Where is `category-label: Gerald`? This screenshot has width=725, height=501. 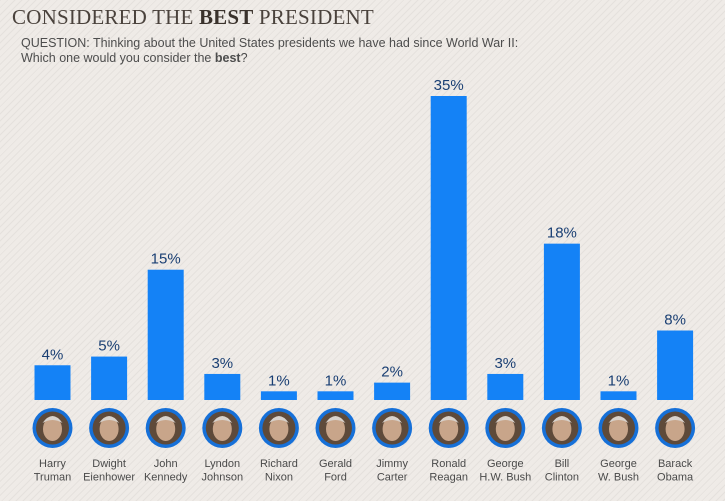 category-label: Gerald is located at coordinates (335, 464).